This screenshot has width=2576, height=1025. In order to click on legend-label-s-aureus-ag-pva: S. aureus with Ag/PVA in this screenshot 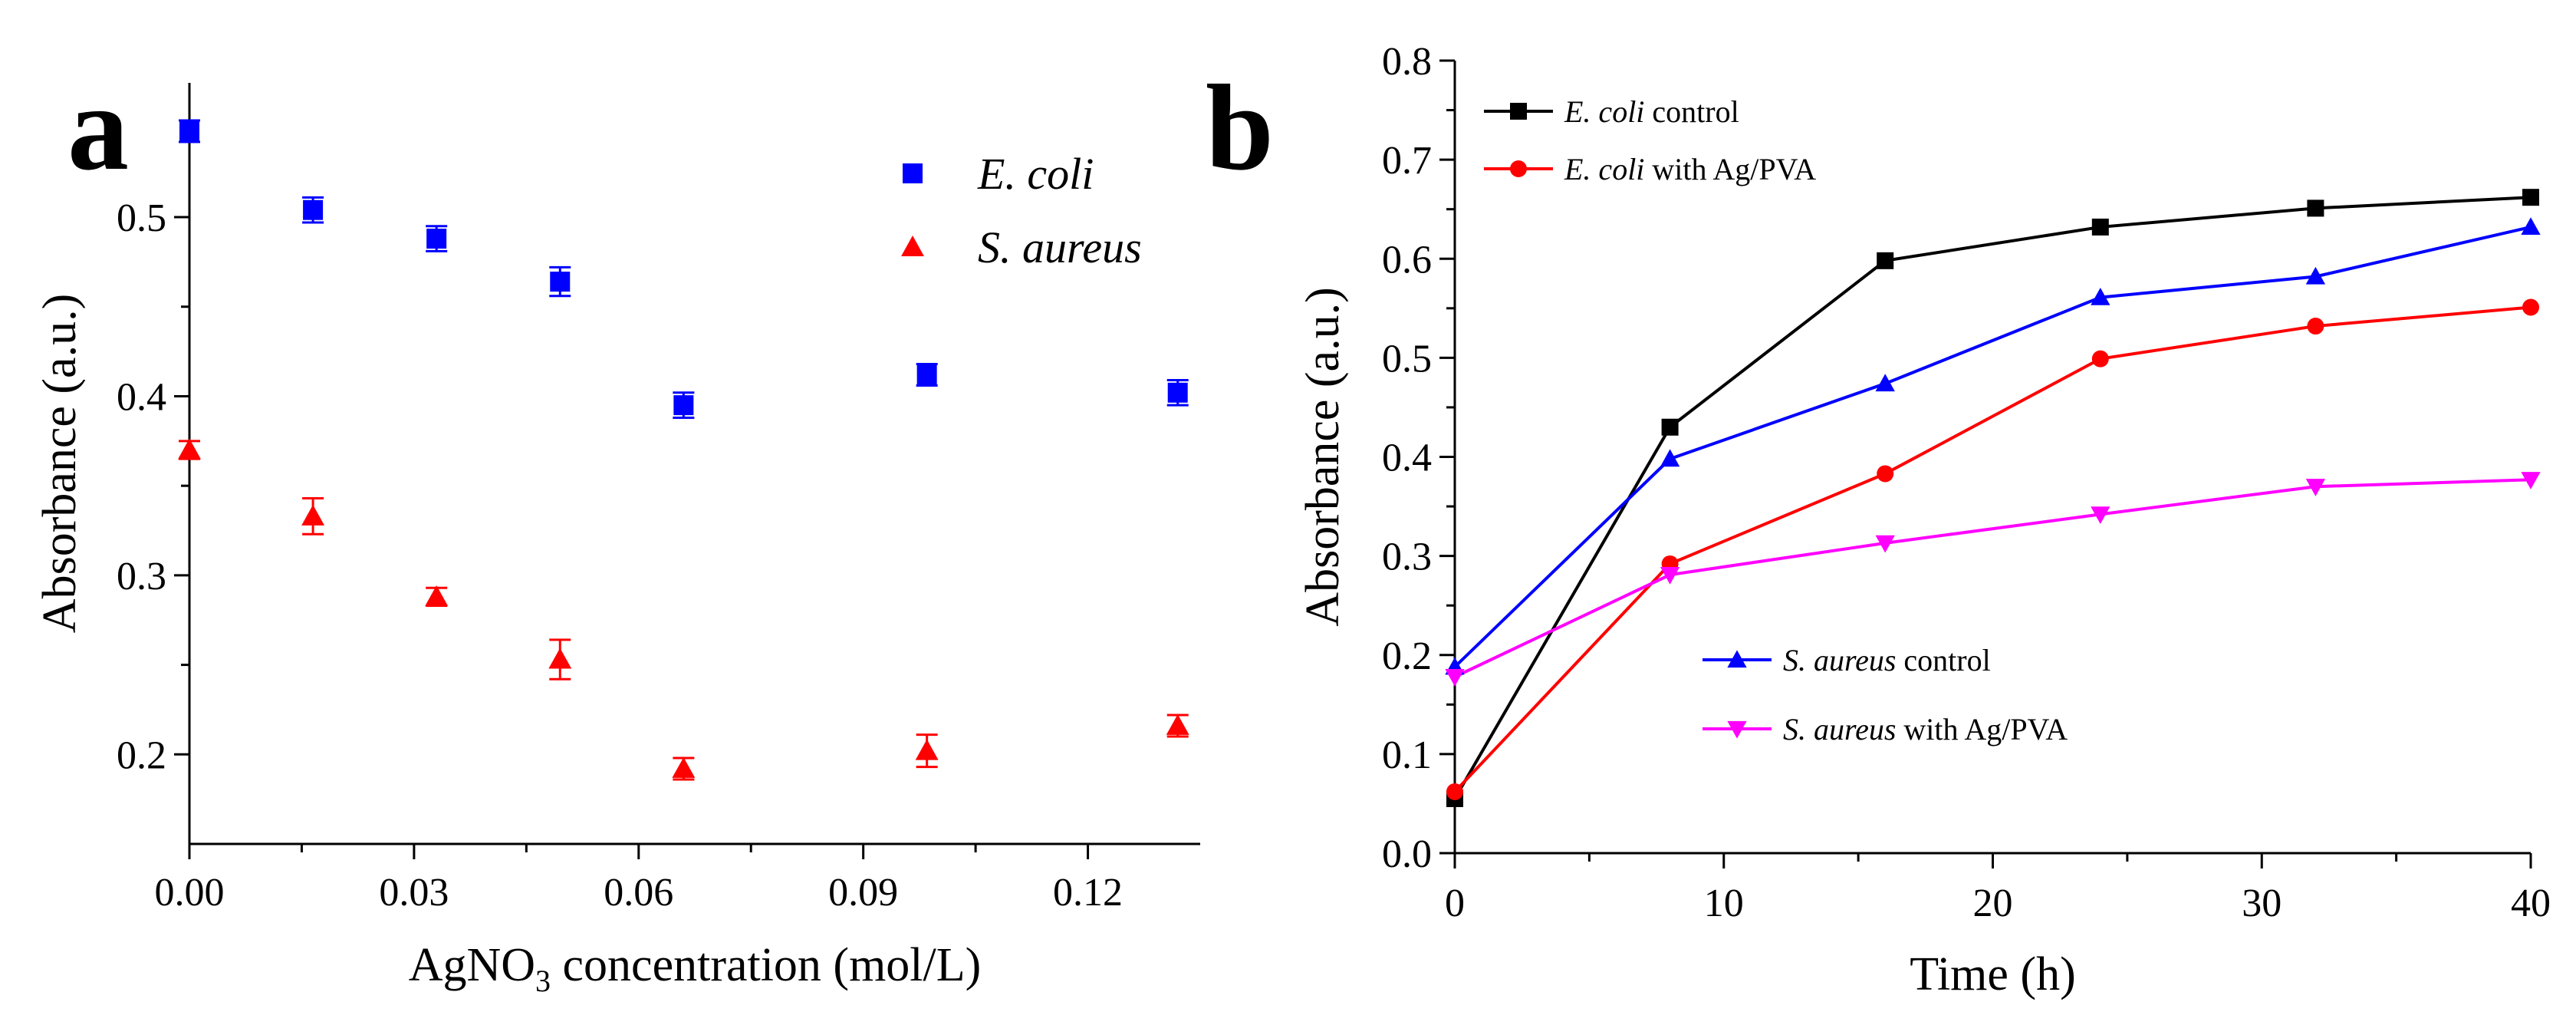, I will do `click(1925, 730)`.